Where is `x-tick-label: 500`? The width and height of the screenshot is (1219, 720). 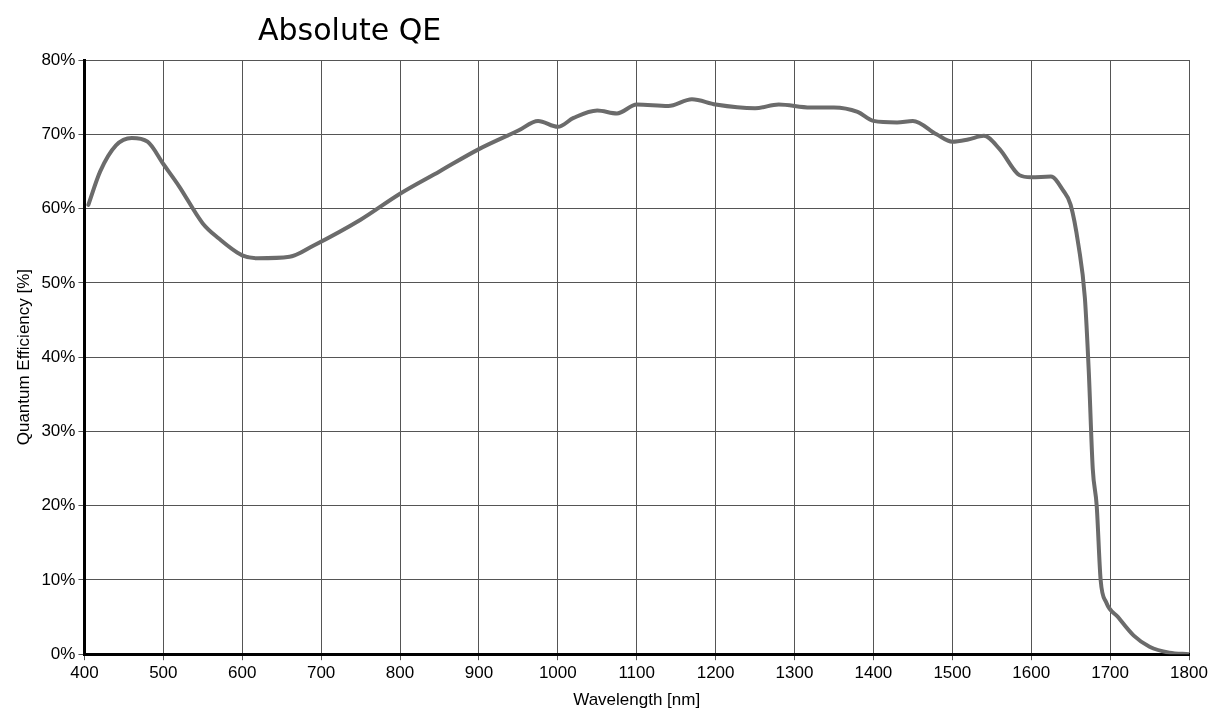
x-tick-label: 500 is located at coordinates (163, 673).